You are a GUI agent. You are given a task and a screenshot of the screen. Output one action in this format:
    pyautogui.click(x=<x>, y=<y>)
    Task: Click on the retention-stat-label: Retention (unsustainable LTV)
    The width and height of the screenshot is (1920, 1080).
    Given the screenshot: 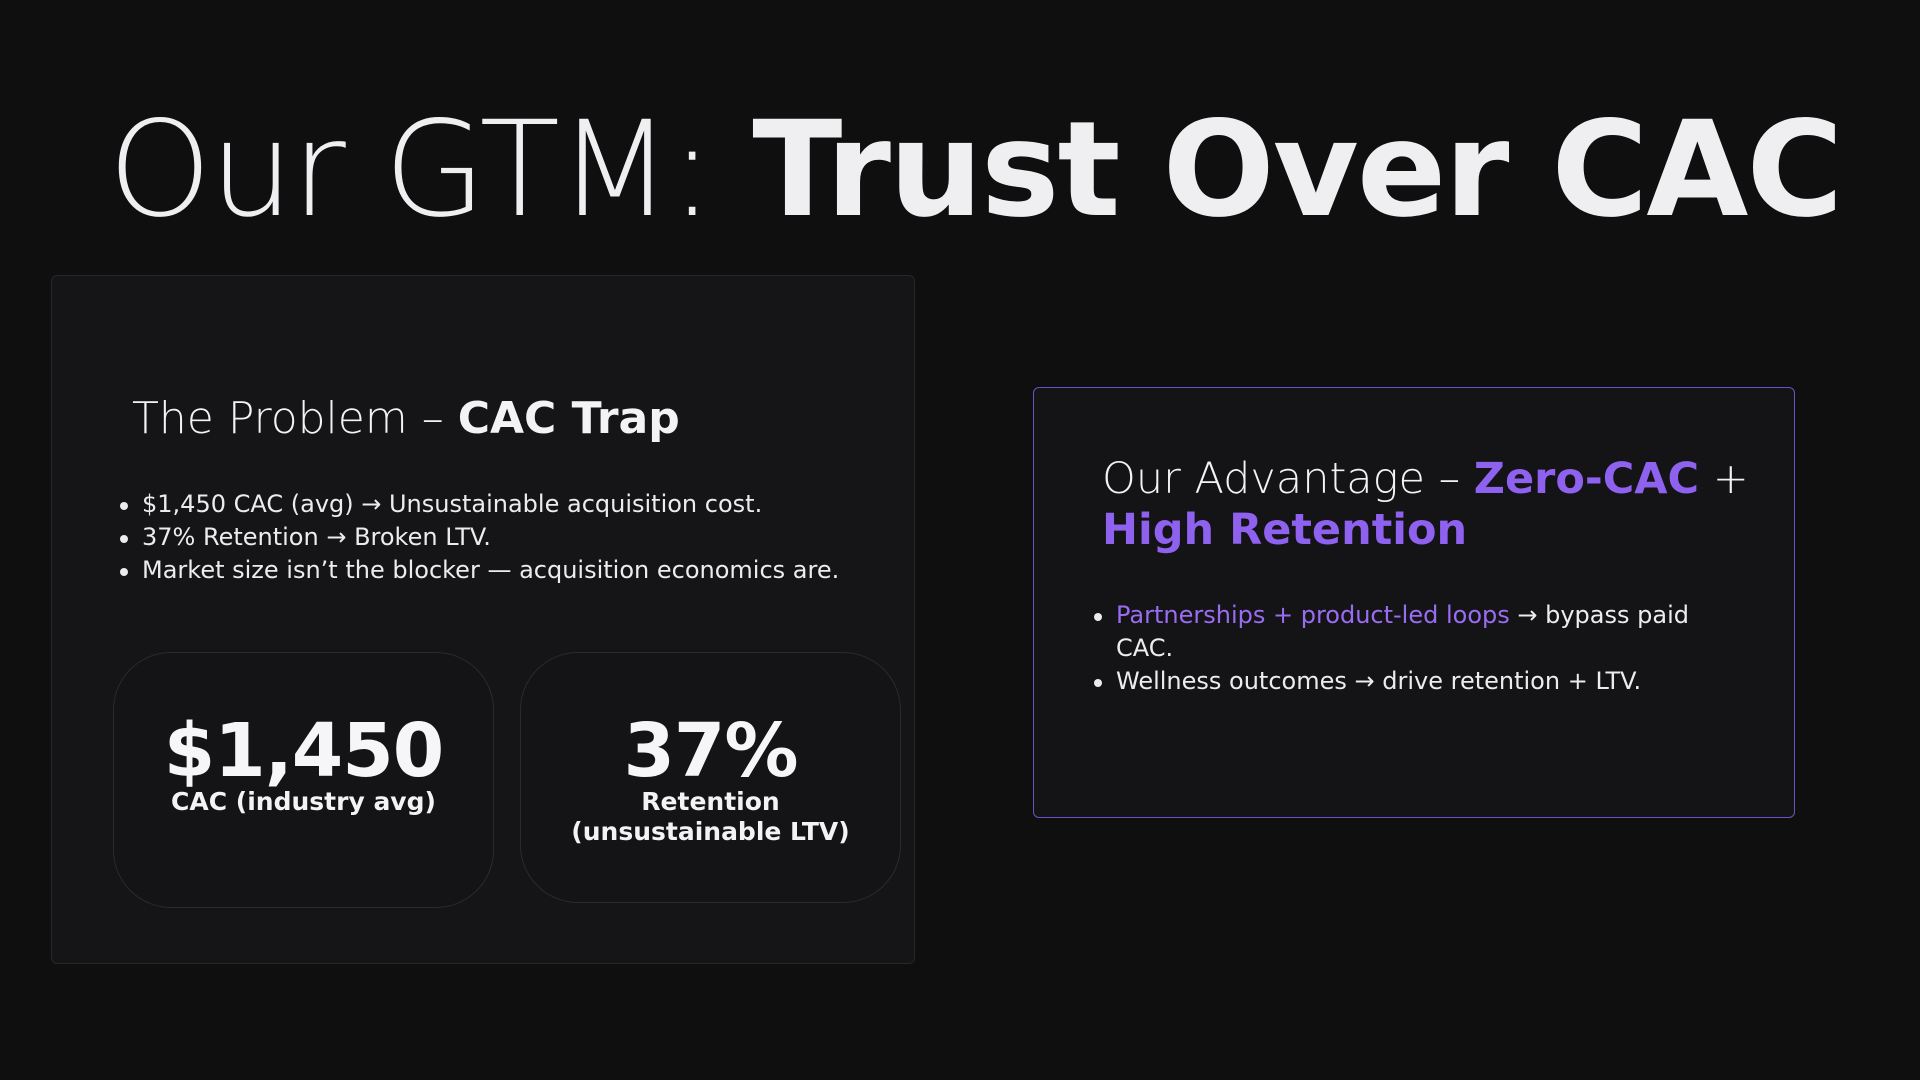 What is the action you would take?
    pyautogui.click(x=710, y=817)
    